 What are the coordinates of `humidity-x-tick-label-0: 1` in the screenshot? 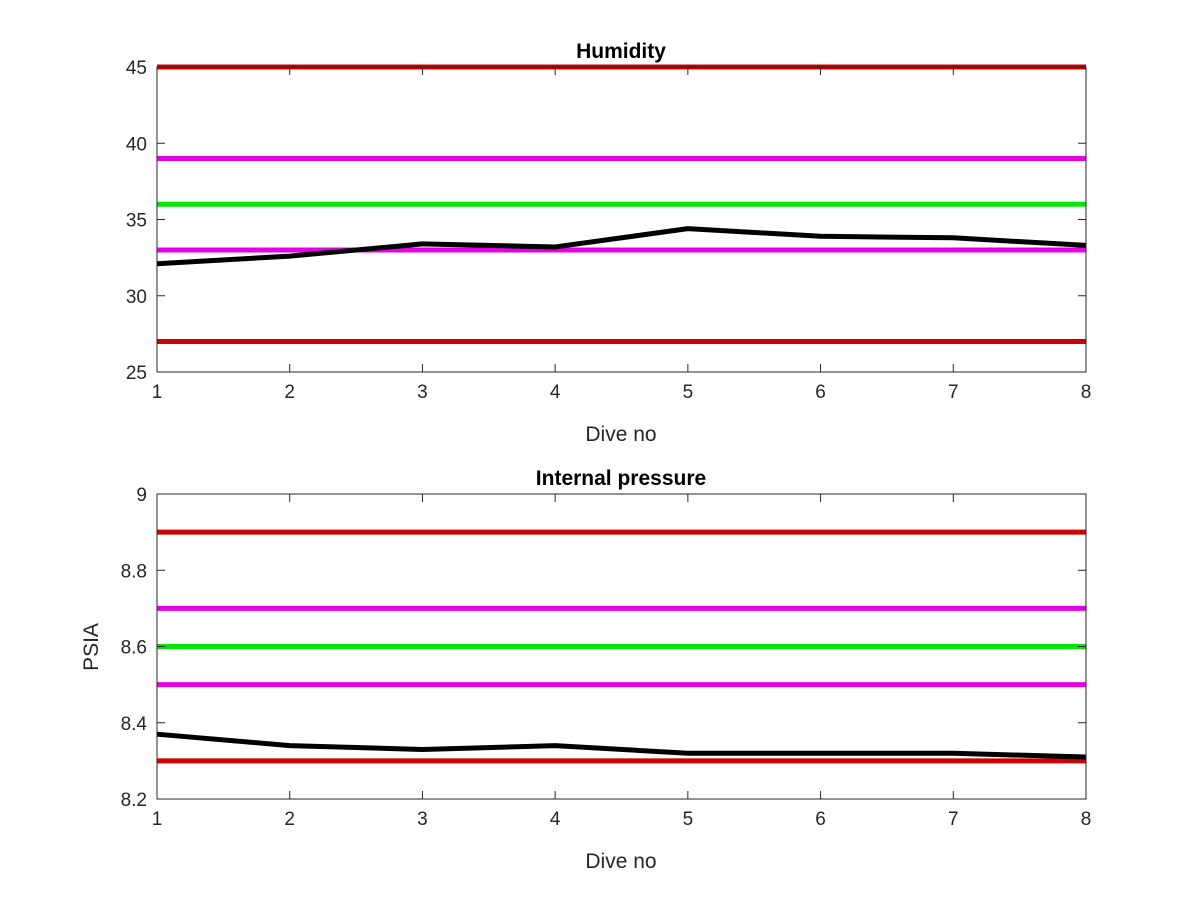 It's located at (157, 392).